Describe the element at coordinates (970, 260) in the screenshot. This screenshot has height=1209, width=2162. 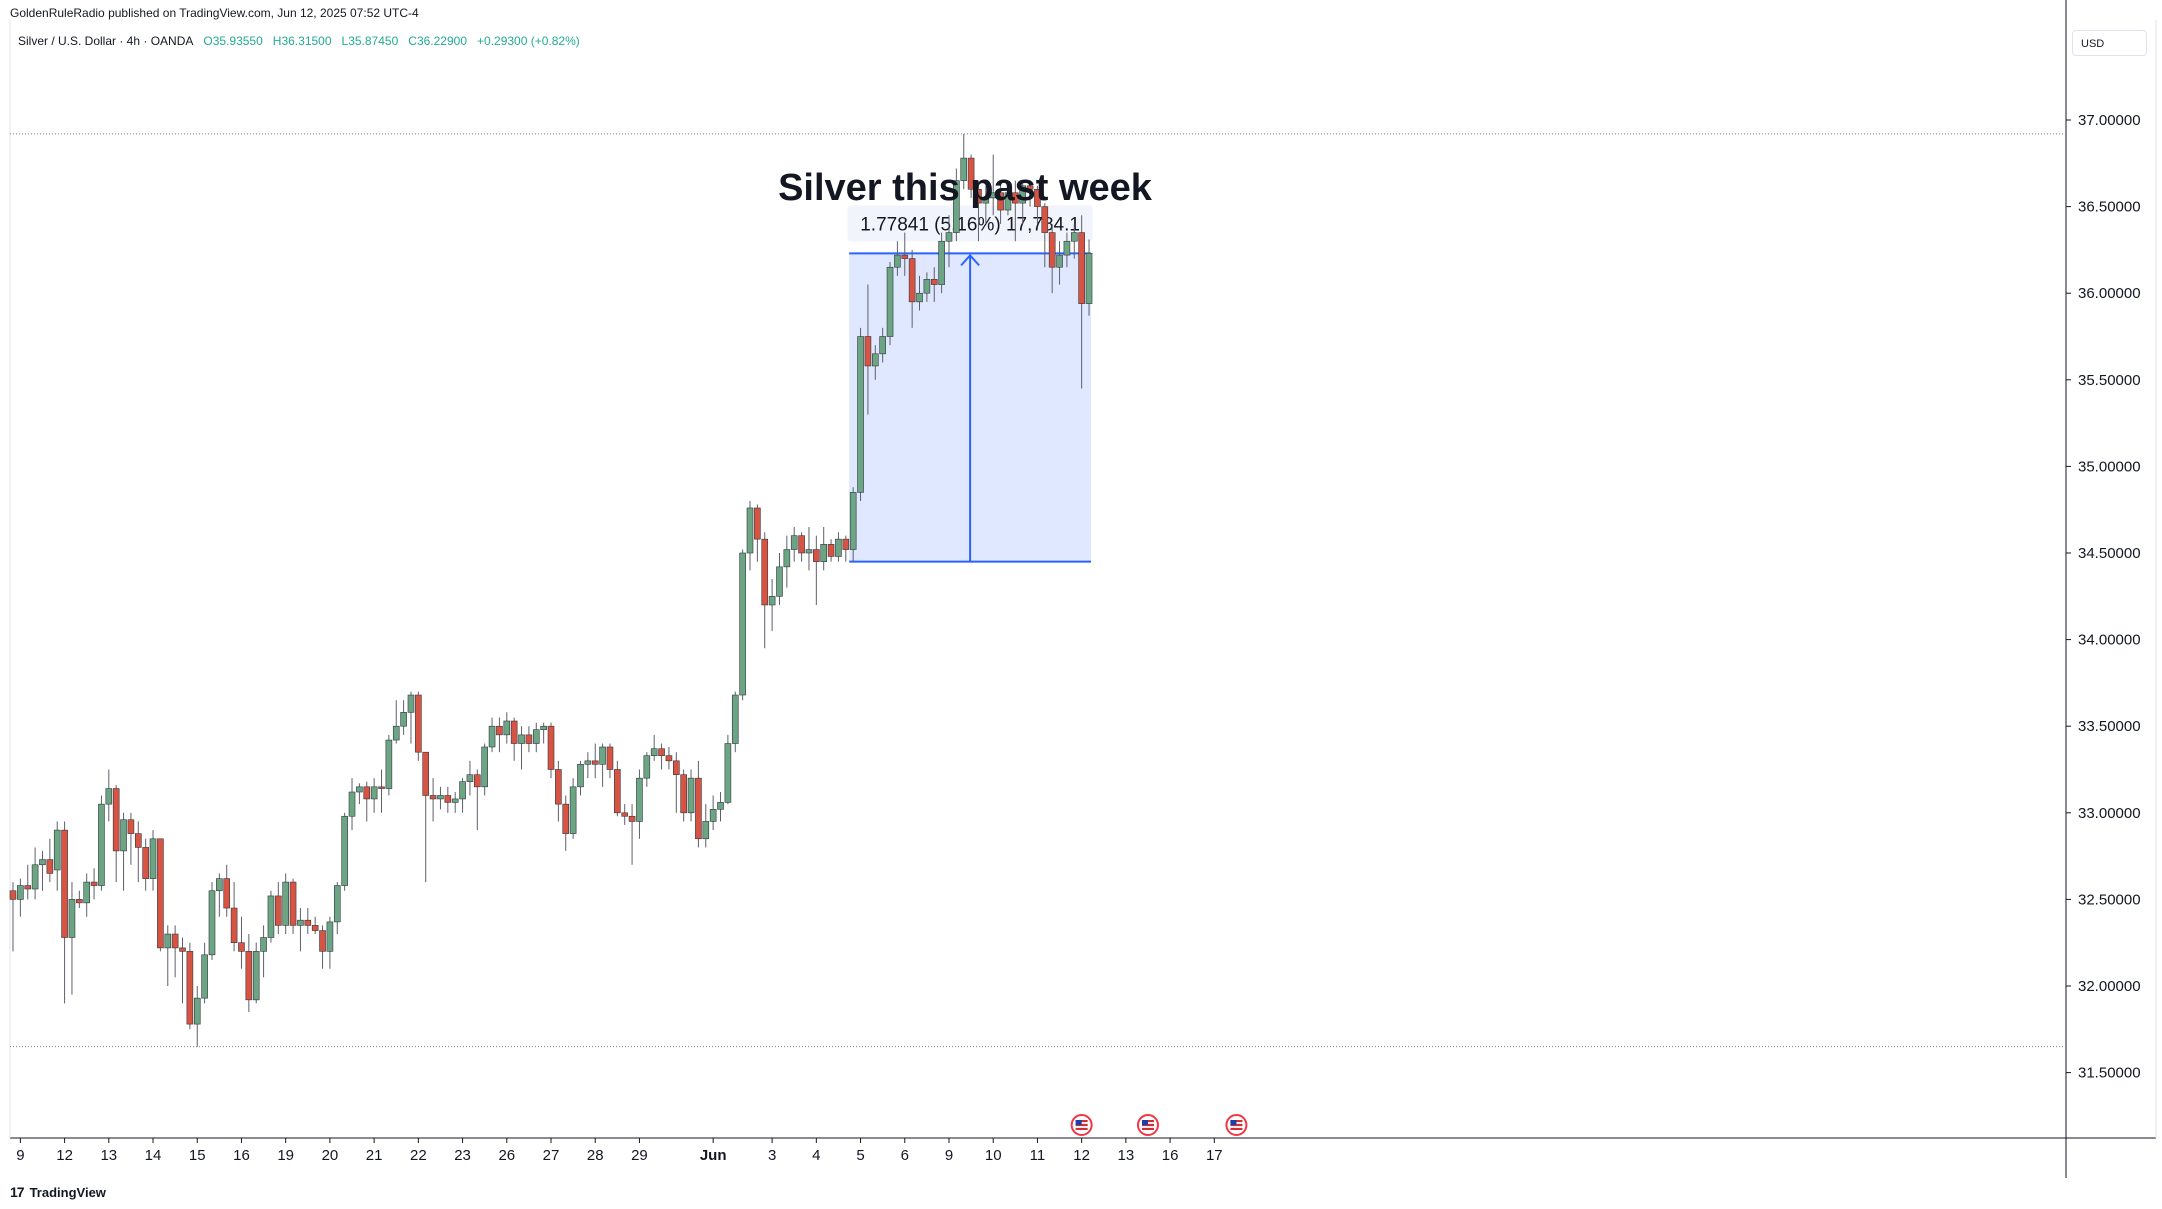
I see `measure-arrow-head` at that location.